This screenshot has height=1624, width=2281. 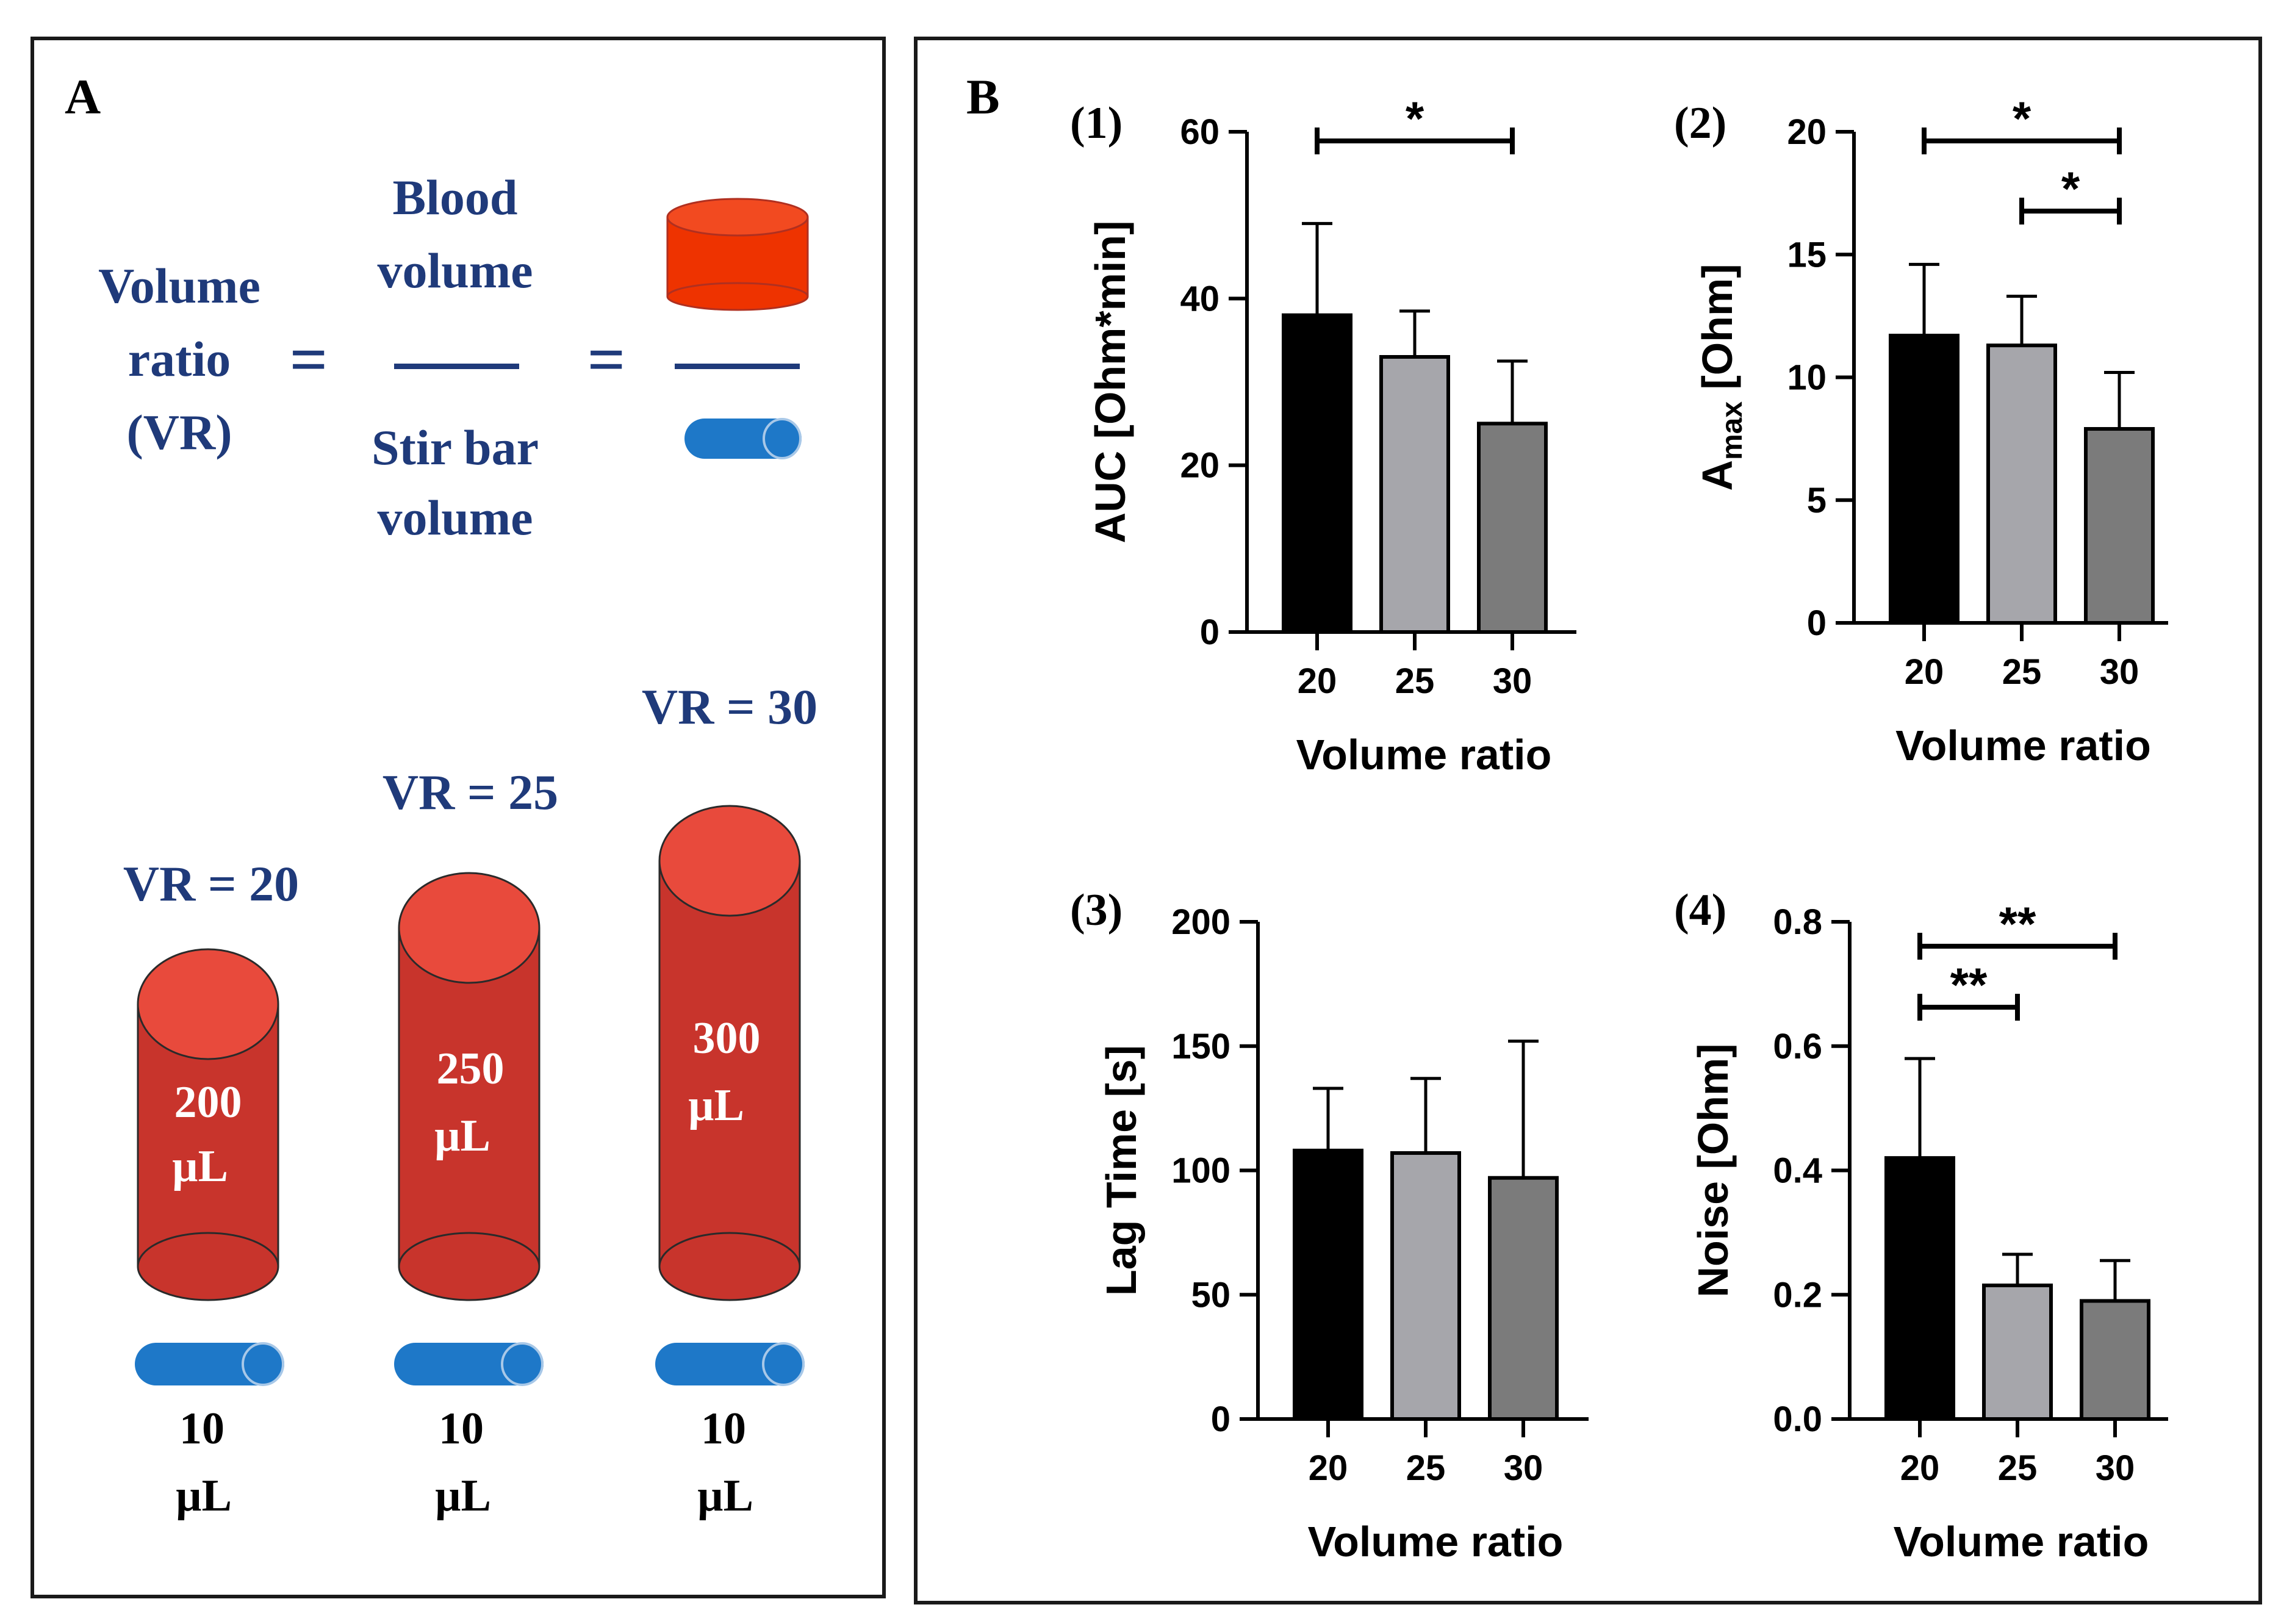 What do you see at coordinates (200, 1166) in the screenshot?
I see `blood-volume-200-unit: µL` at bounding box center [200, 1166].